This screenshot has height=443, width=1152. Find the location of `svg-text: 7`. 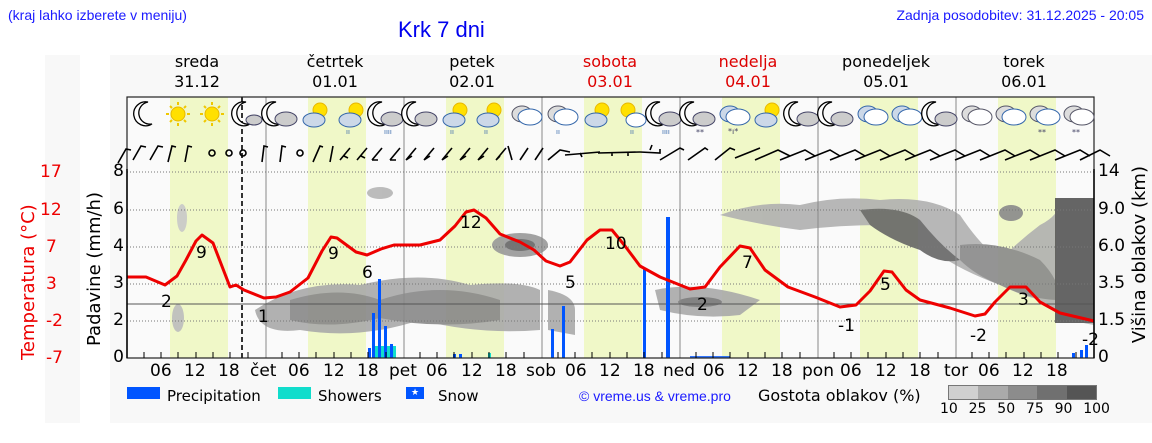

svg-text: 7 is located at coordinates (747, 263).